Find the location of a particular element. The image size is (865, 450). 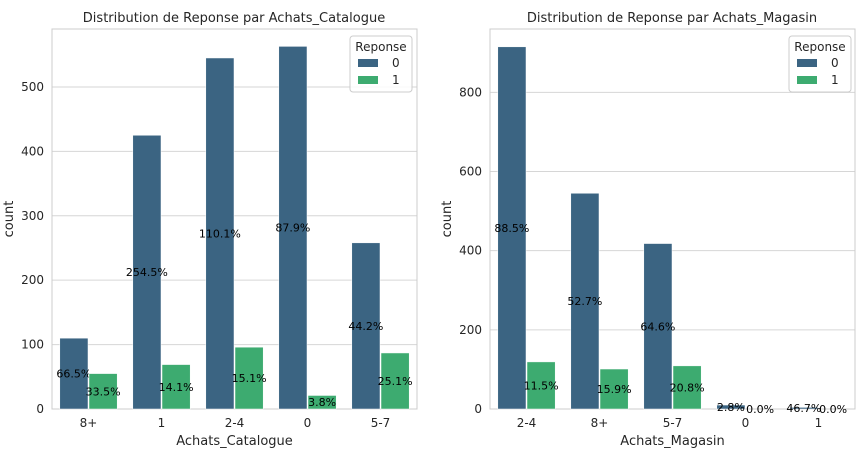

y-tick-label: 800 is located at coordinates (470, 92).